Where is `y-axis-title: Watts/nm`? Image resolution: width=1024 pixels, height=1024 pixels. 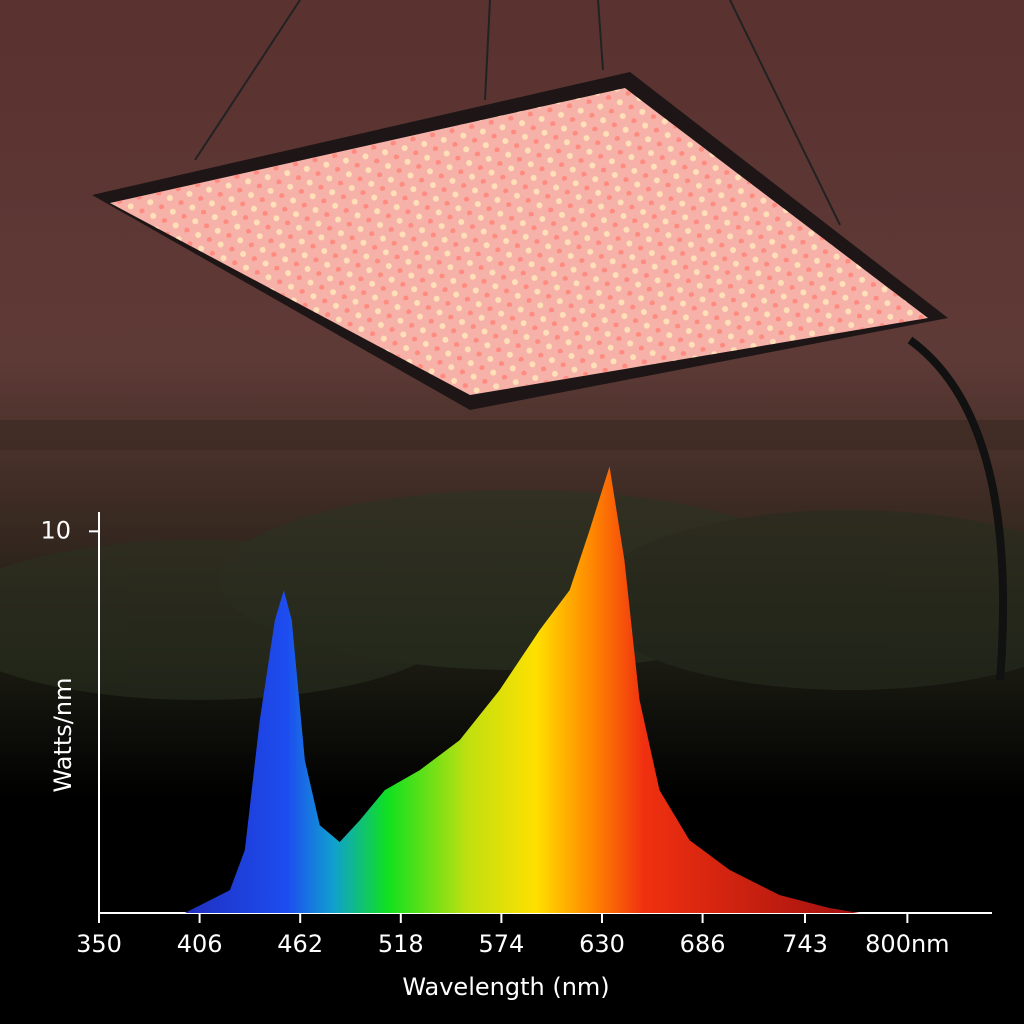
y-axis-title: Watts/nm is located at coordinates (63, 735).